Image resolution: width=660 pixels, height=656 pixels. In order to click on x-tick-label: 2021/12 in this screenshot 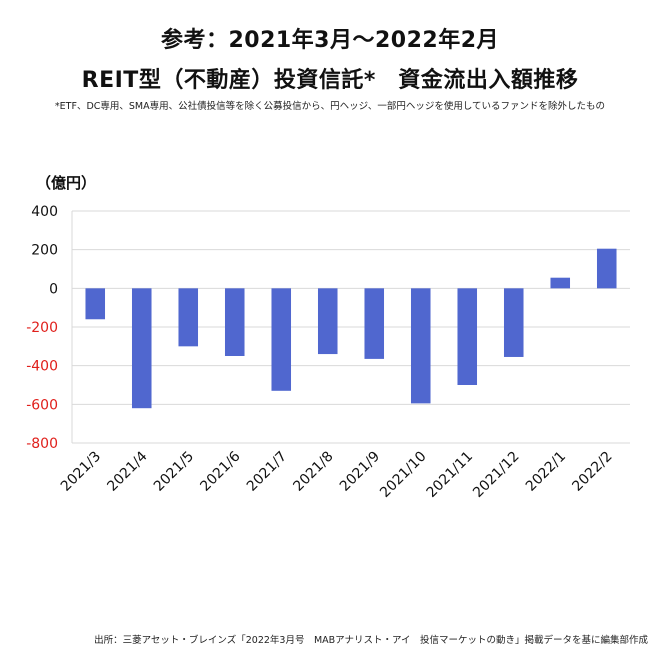, I will do `click(496, 475)`.